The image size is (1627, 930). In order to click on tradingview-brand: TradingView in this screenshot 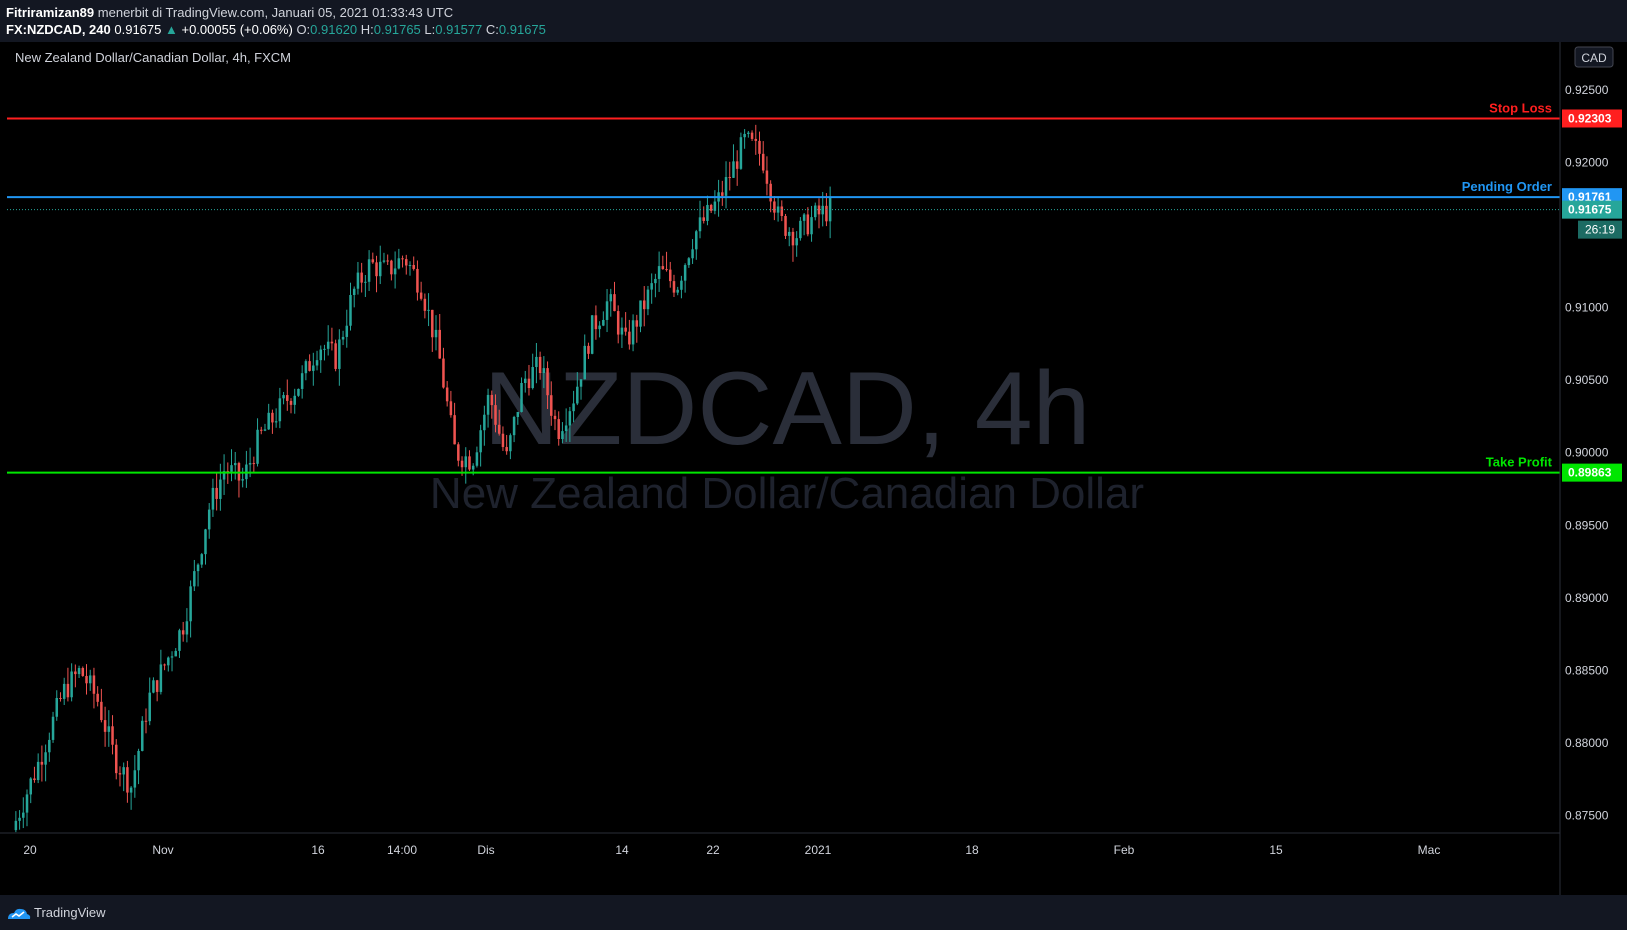, I will do `click(70, 912)`.